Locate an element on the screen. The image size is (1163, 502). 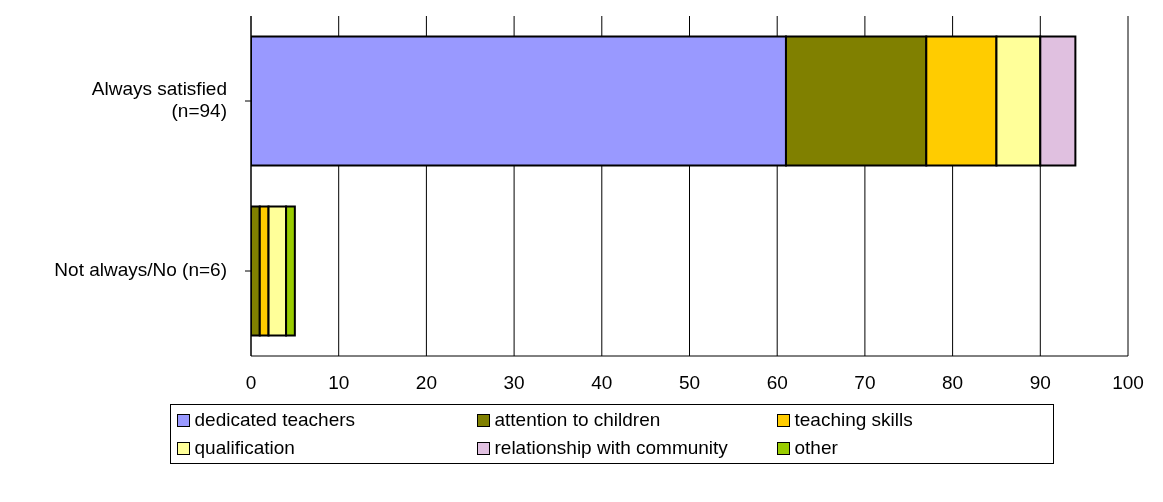
y-tick-label: Always satisfied (n=94) is located at coordinates (159, 100).